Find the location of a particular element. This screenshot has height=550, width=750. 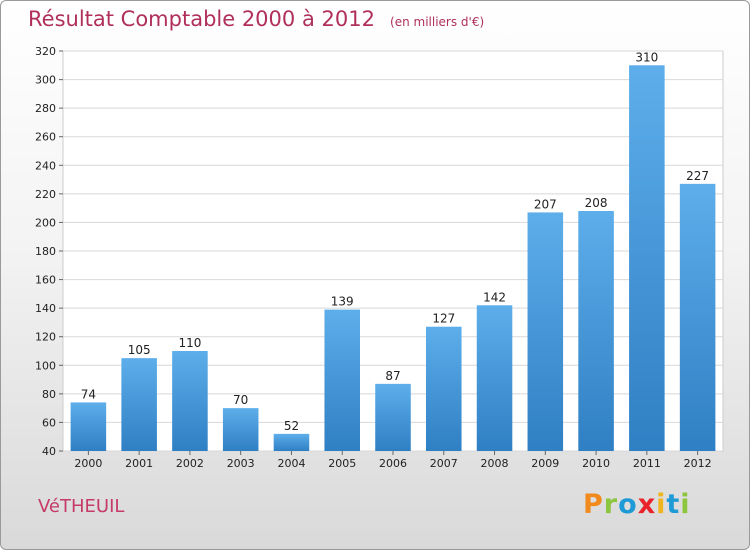

proxiti-logo: Proxiti is located at coordinates (637, 504).